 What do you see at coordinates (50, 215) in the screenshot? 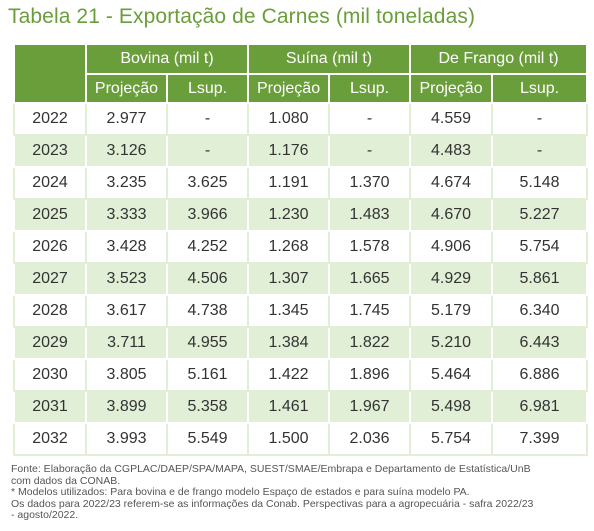
I see `year-cell: 2025` at bounding box center [50, 215].